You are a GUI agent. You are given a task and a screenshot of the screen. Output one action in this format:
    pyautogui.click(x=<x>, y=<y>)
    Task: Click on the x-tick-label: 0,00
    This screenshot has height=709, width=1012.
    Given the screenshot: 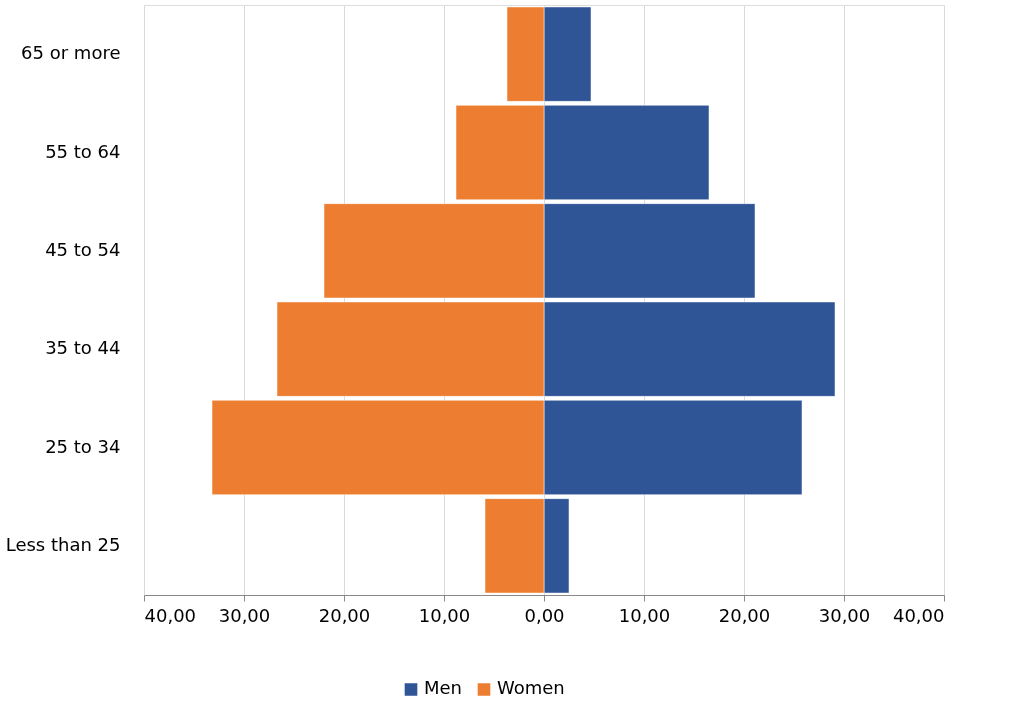 What is the action you would take?
    pyautogui.click(x=544, y=615)
    